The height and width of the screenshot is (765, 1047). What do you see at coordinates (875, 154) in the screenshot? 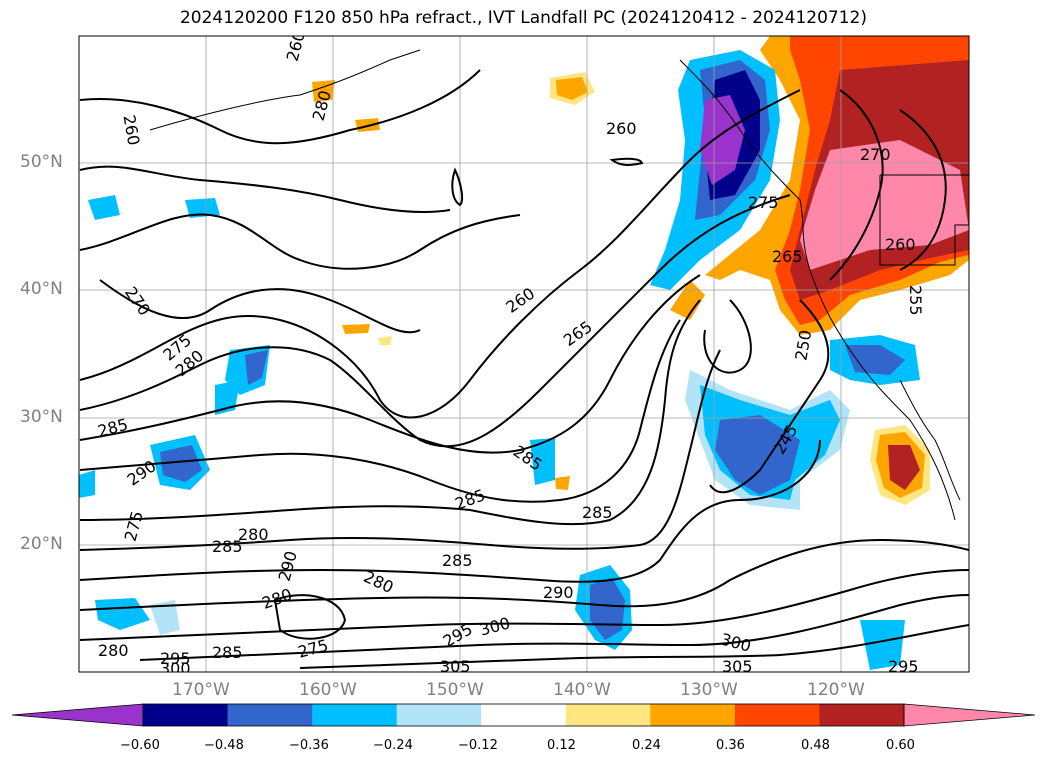
I see `contour-label: 270` at bounding box center [875, 154].